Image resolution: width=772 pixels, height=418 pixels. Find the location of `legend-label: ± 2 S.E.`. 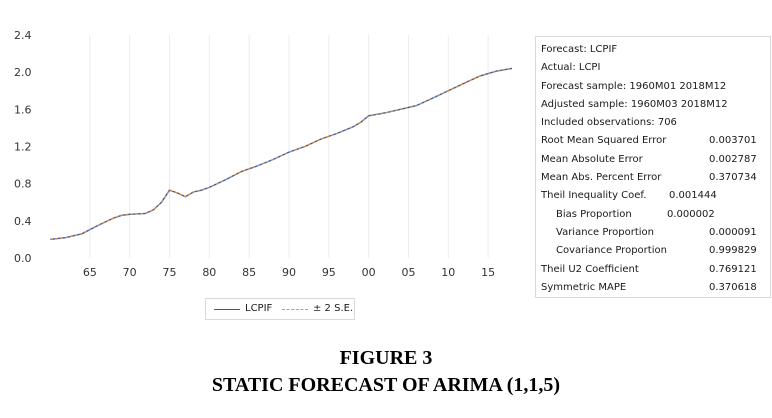

legend-label: ± 2 S.E. is located at coordinates (333, 308).